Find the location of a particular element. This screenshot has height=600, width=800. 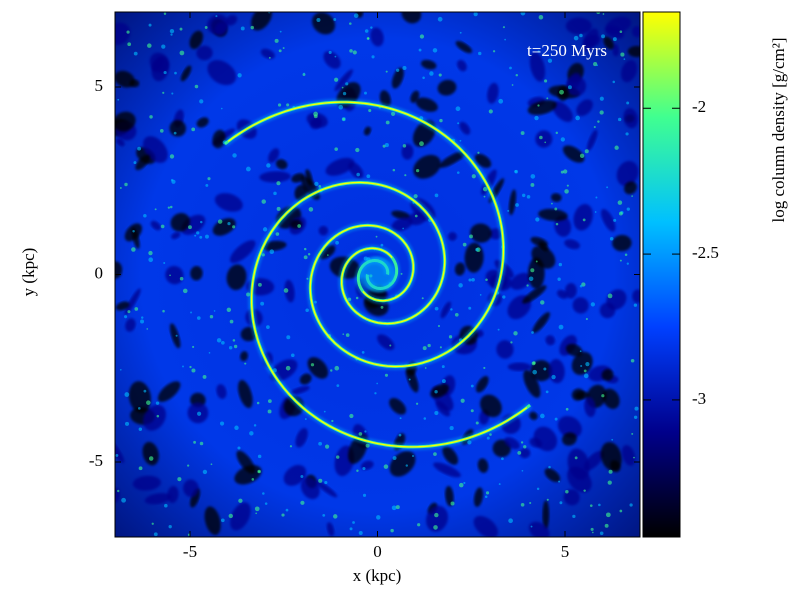

colorbar is located at coordinates (661, 274).